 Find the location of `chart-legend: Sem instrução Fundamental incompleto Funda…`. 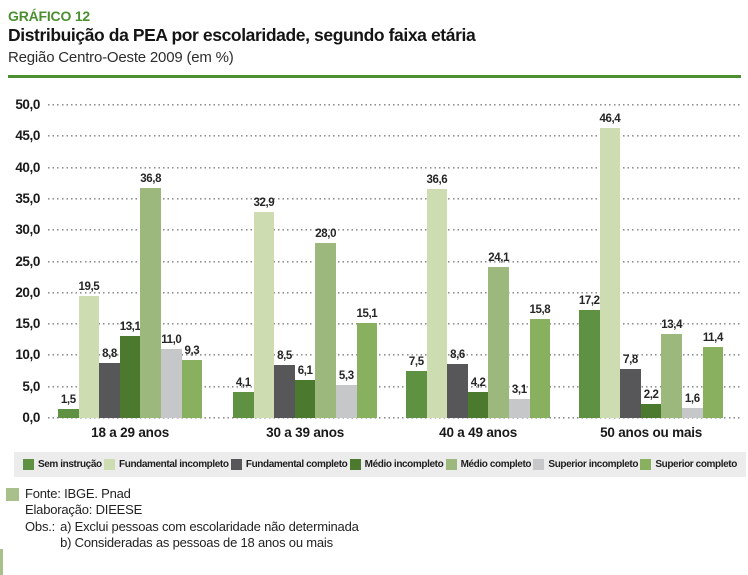

chart-legend: Sem instrução Fundamental incompleto Funda… is located at coordinates (380, 464).